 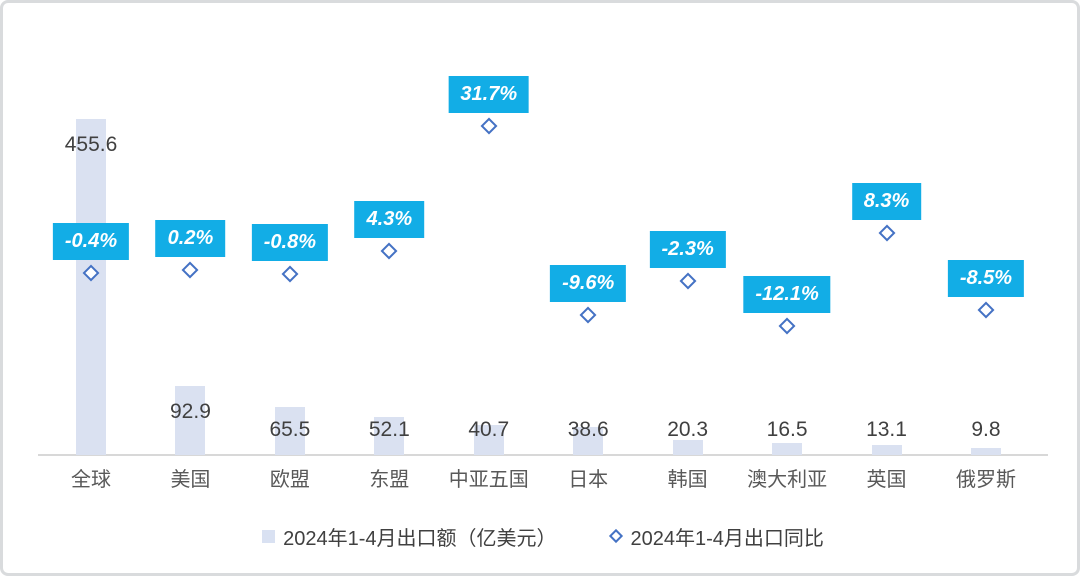 I want to click on category-label: 日本, so click(x=588, y=480).